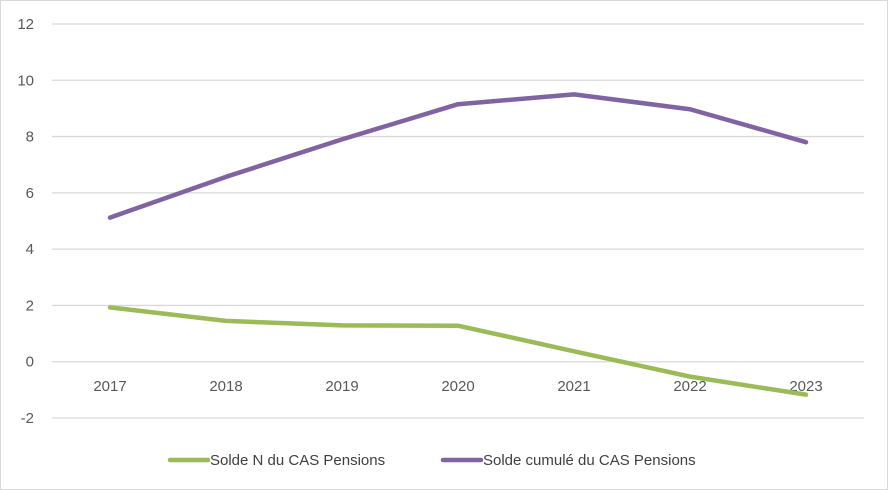  What do you see at coordinates (689, 386) in the screenshot?
I see `x-tick-label: 2022` at bounding box center [689, 386].